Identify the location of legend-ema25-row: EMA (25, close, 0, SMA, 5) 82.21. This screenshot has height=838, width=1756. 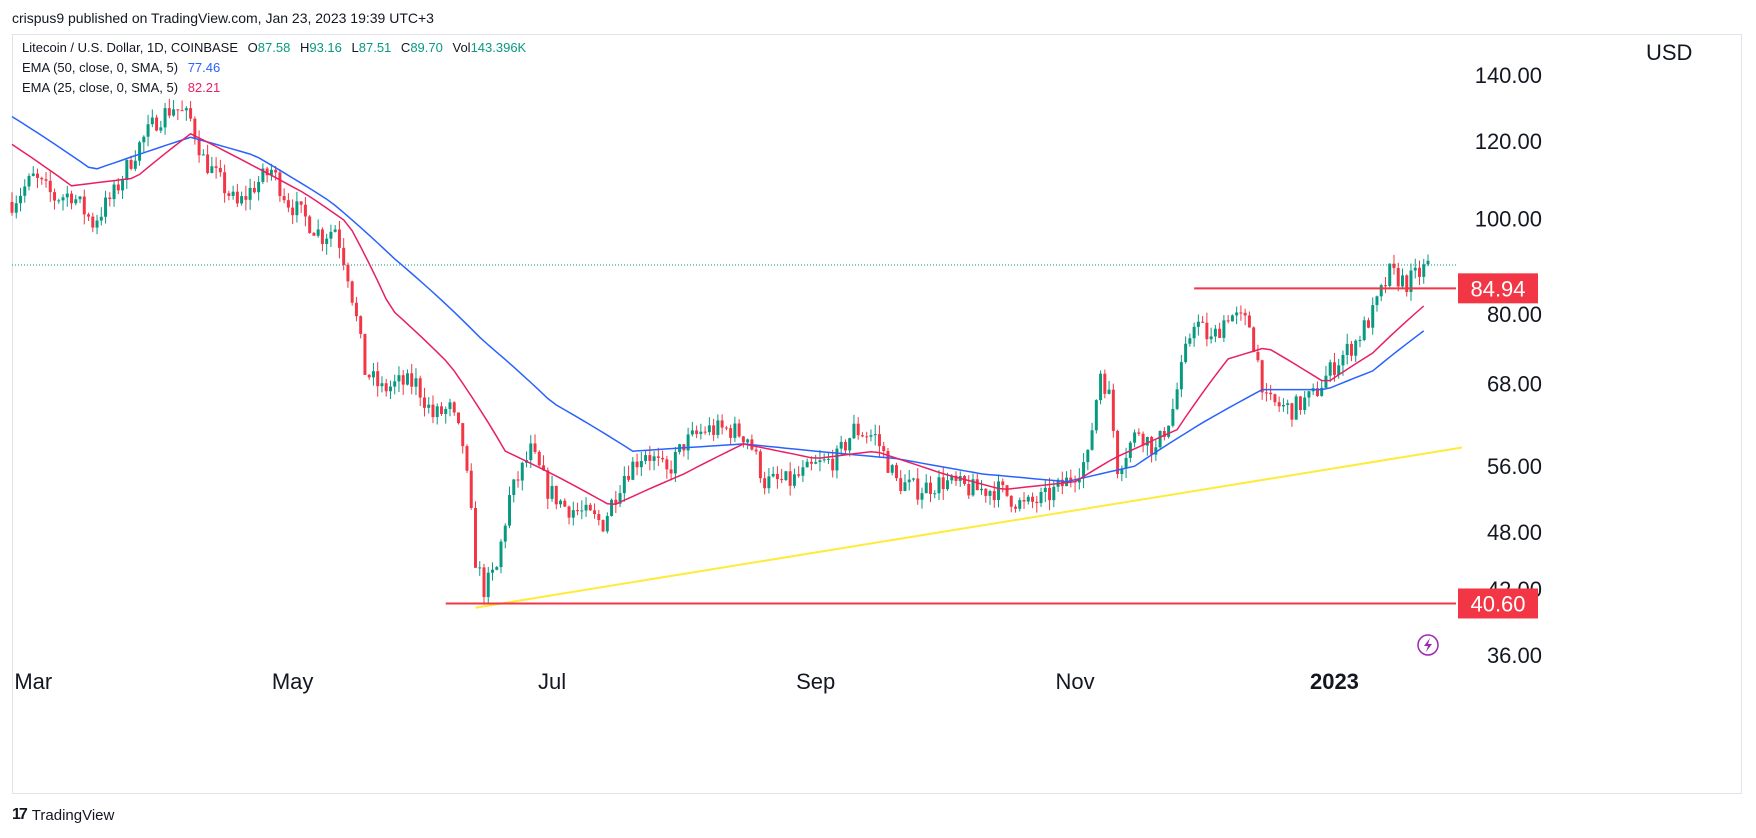
(121, 87).